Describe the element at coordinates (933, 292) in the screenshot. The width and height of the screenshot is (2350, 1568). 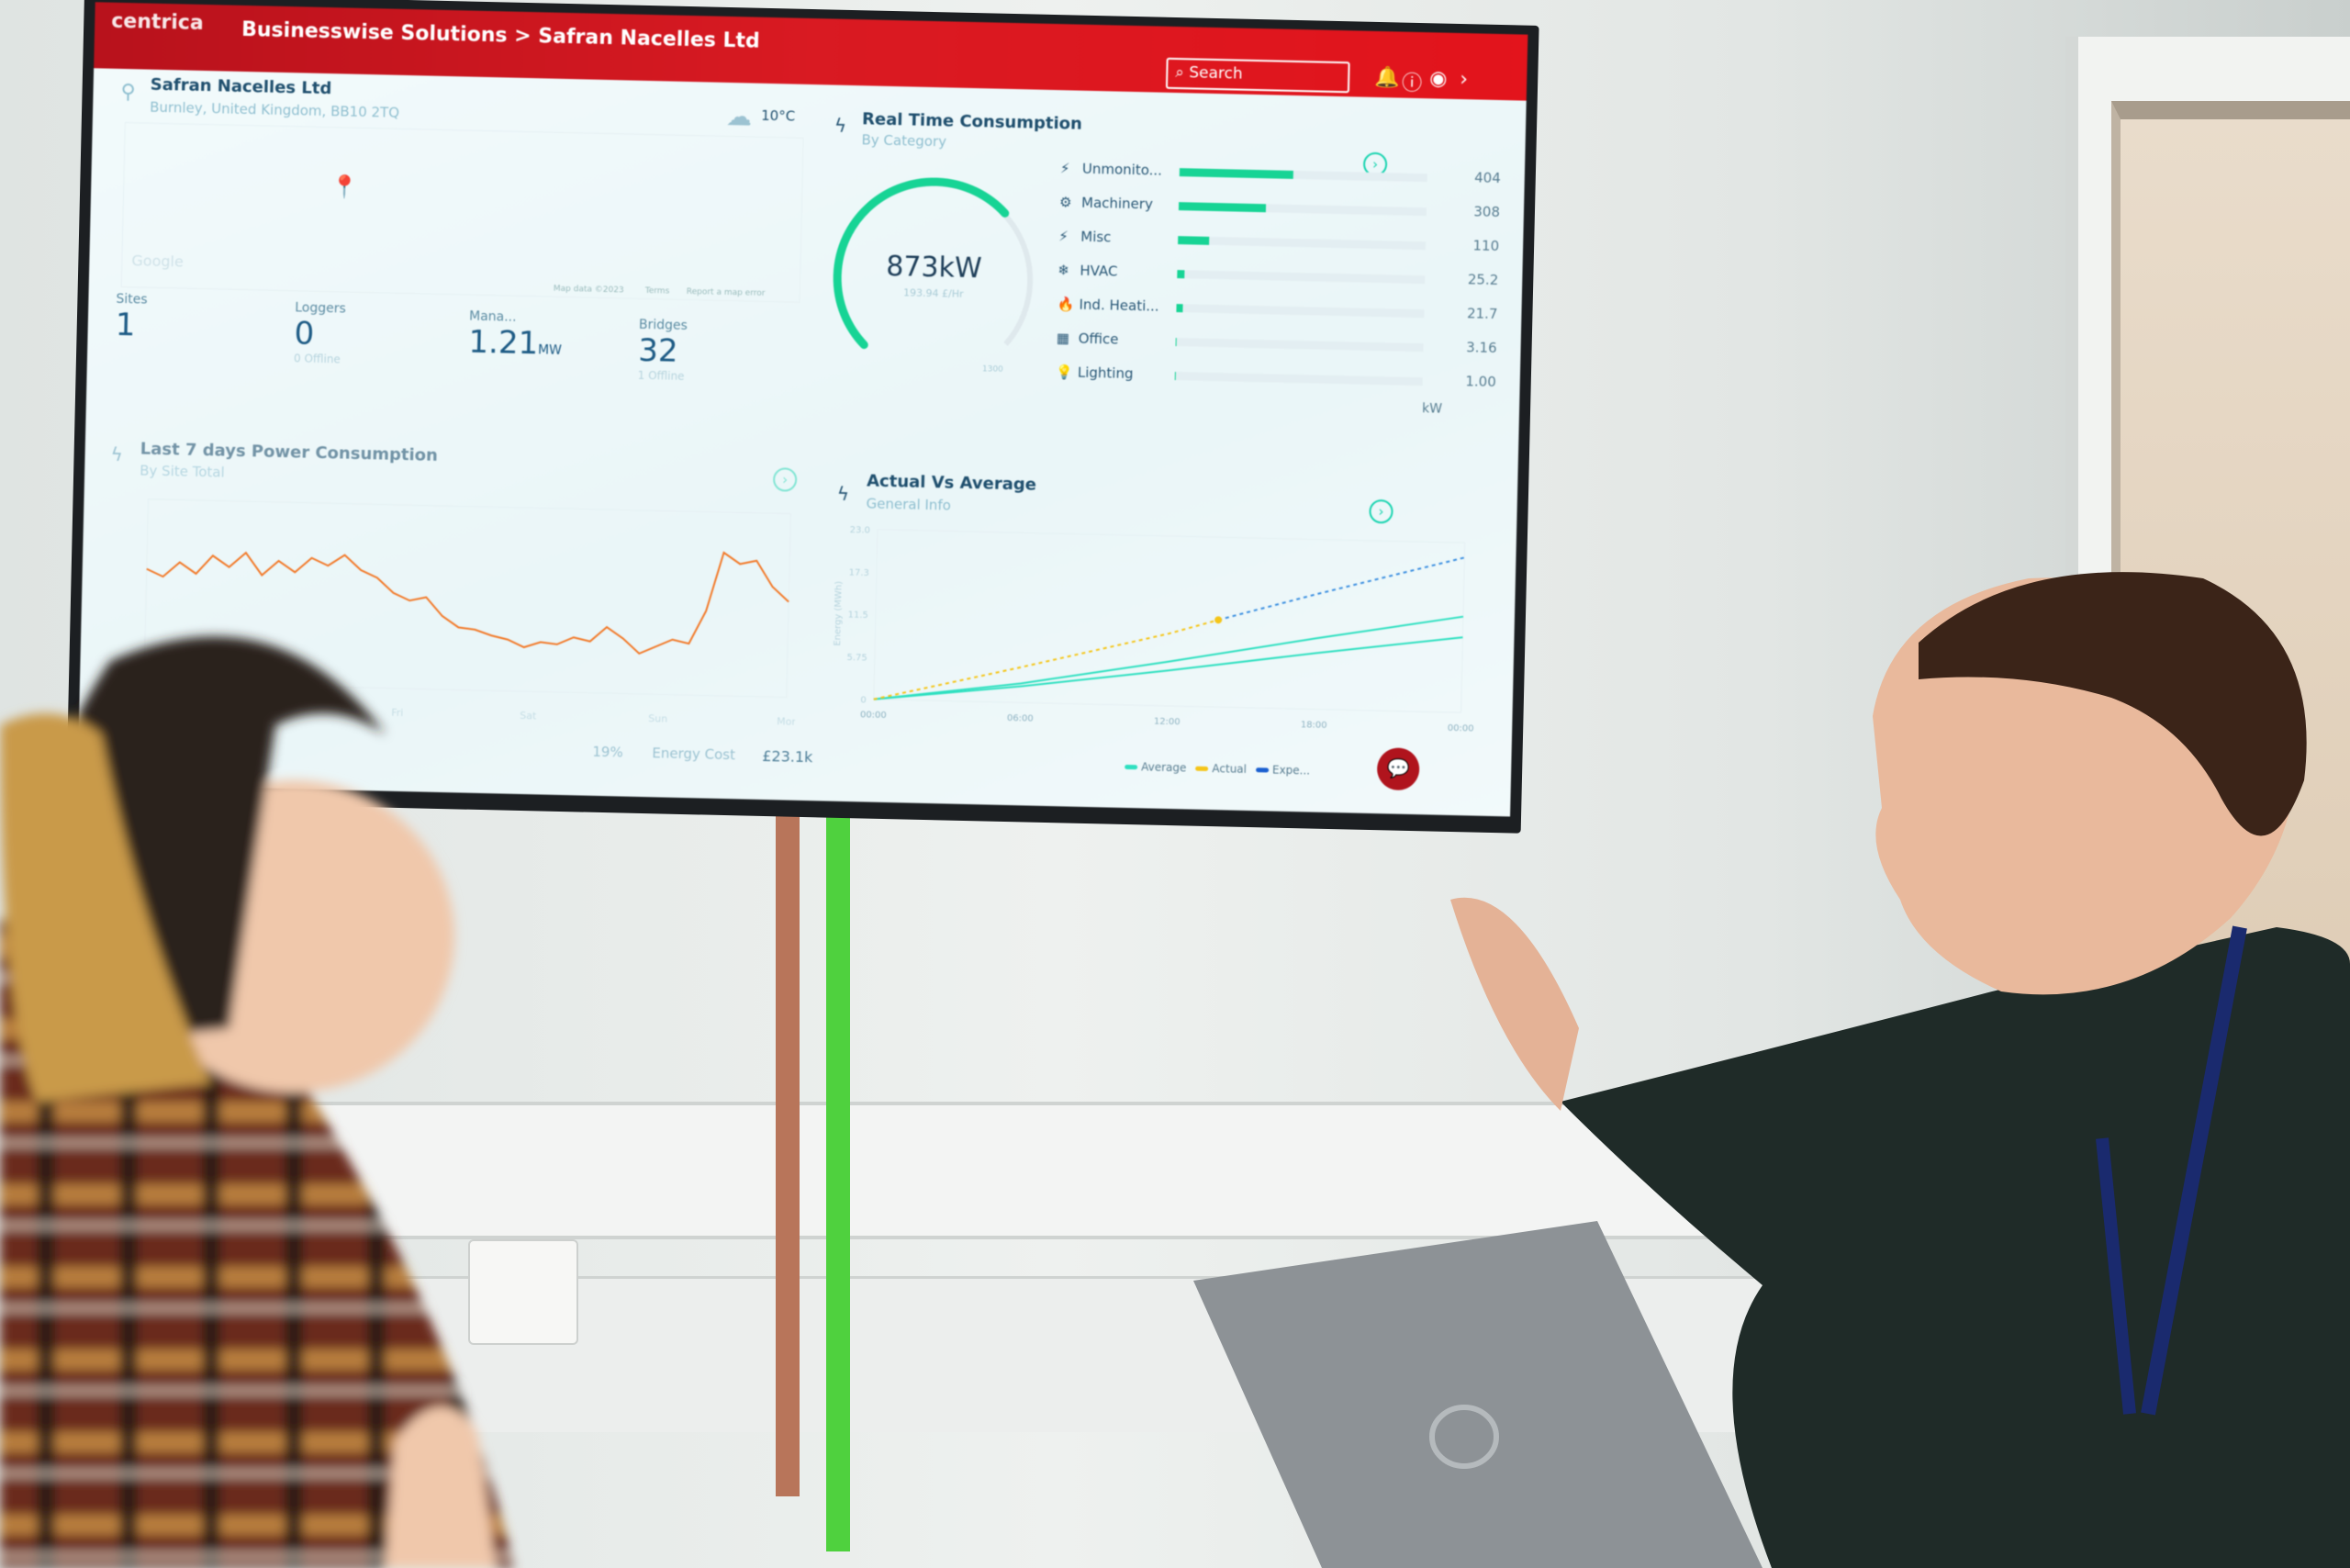
I see `gauge-rate: 193.94 £/Hr` at that location.